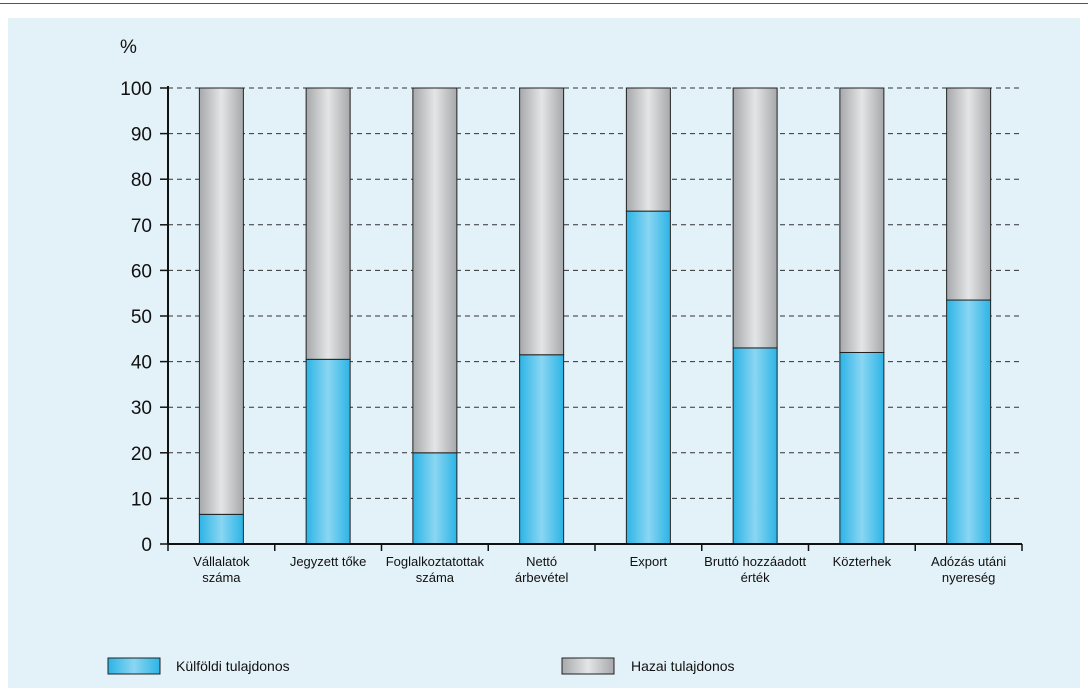 The width and height of the screenshot is (1088, 697). Describe the element at coordinates (141, 271) in the screenshot. I see `y-tick-label: 60` at that location.